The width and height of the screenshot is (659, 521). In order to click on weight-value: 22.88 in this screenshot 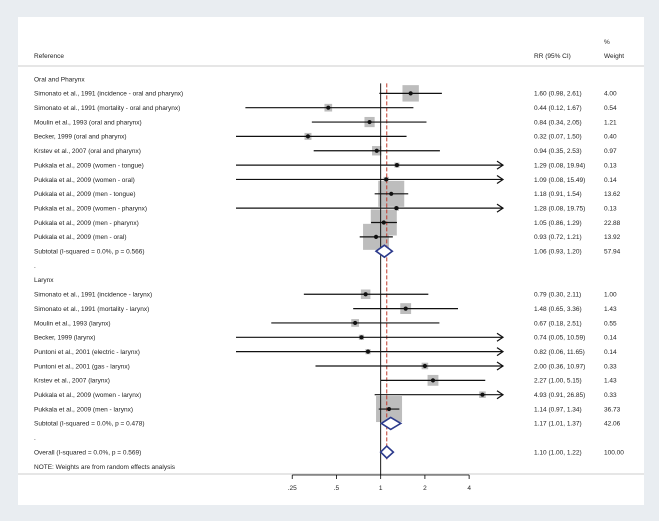, I will do `click(612, 223)`.